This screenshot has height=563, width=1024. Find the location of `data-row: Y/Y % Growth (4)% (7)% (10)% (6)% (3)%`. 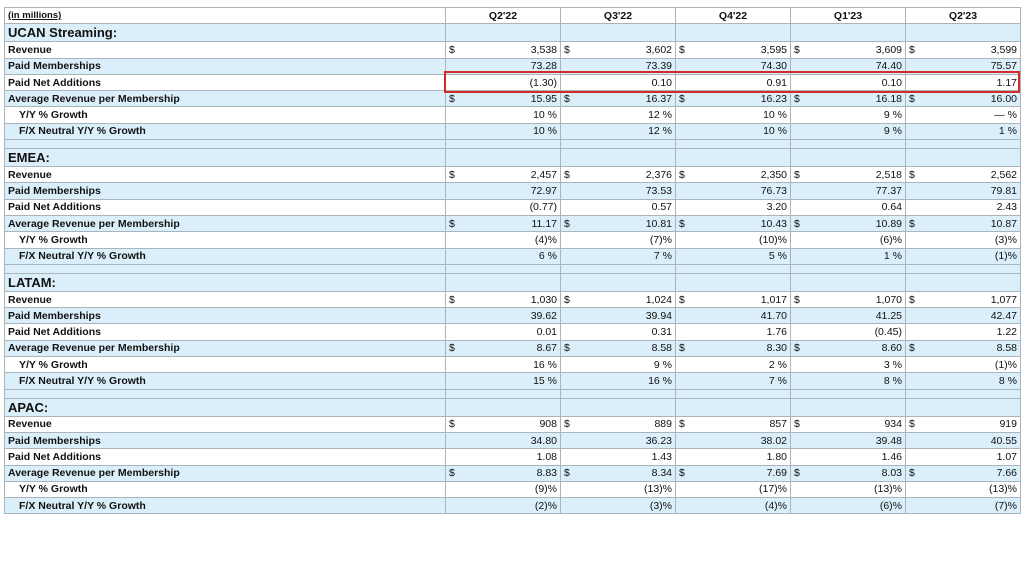

data-row: Y/Y % Growth (4)% (7)% (10)% (6)% (3)% is located at coordinates (512, 240).